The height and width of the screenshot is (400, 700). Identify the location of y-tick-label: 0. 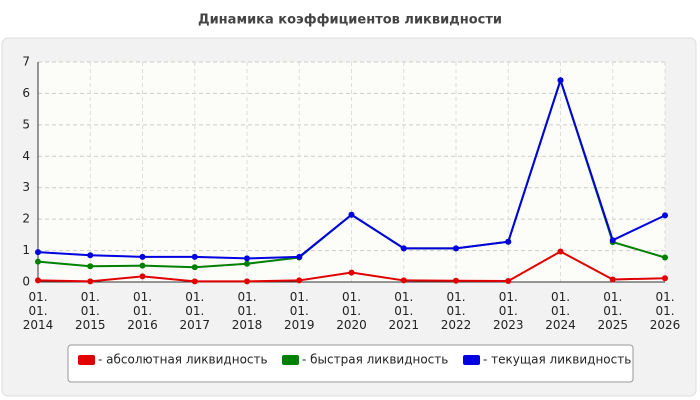
(26, 282).